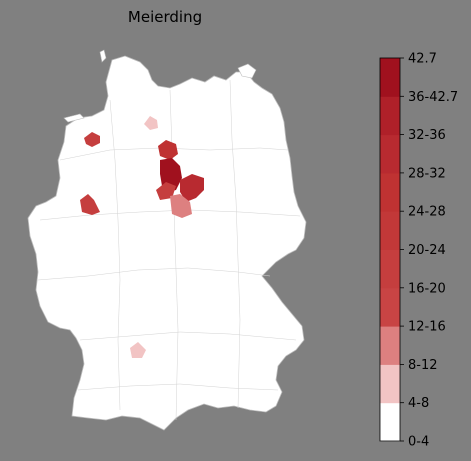  I want to click on colorbar-tick-label: 32-36, so click(427, 135).